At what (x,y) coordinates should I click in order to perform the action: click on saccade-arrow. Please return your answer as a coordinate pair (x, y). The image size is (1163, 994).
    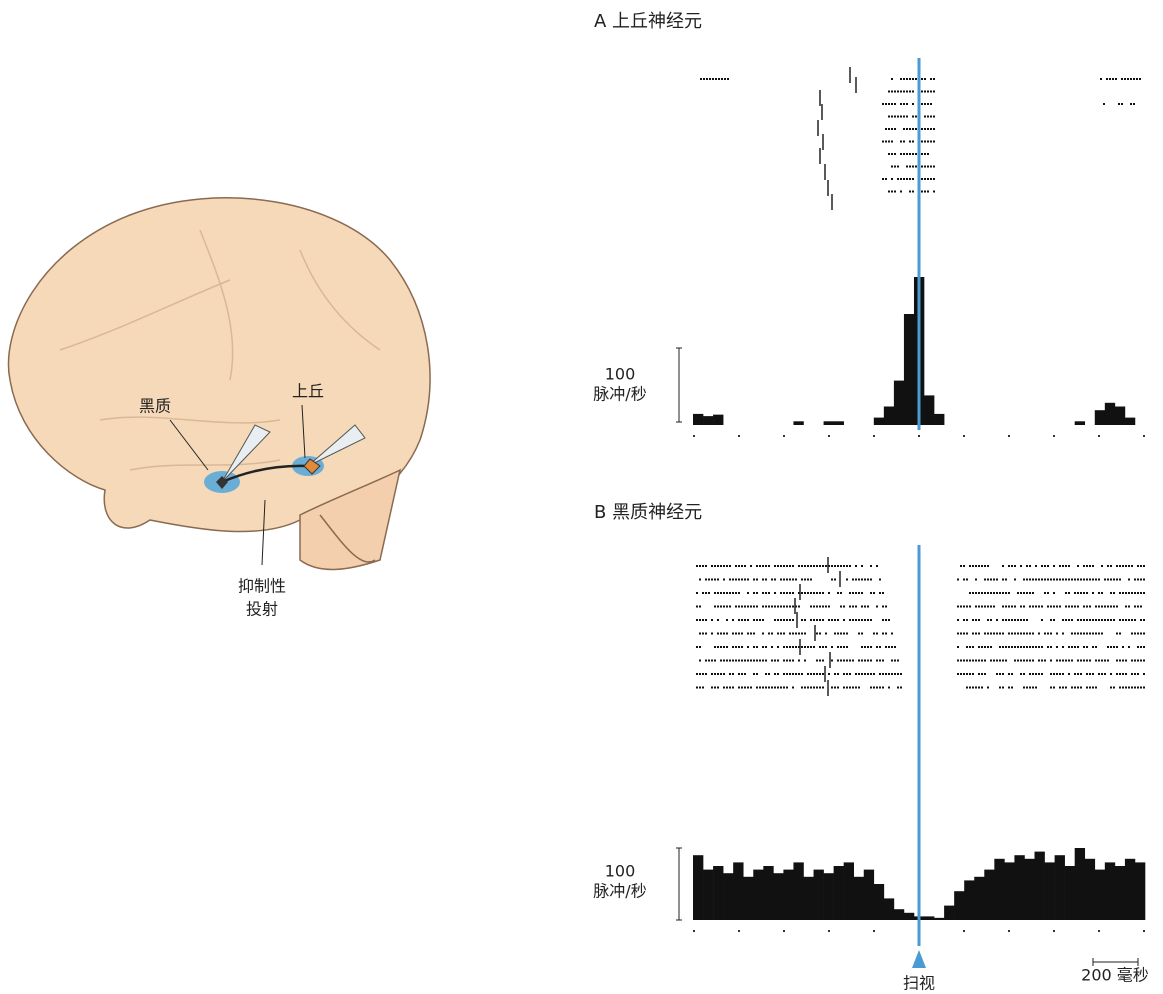
    Looking at the image, I should click on (919, 959).